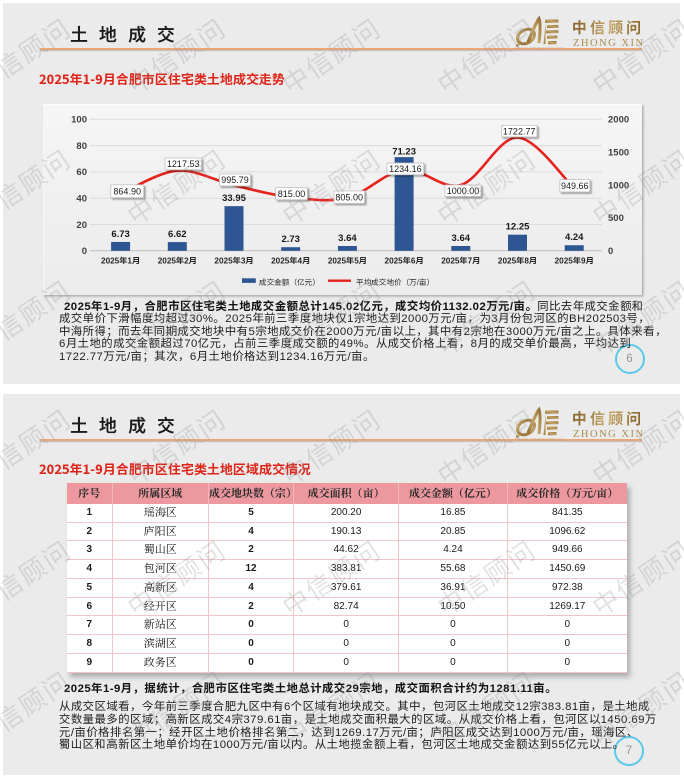 This screenshot has width=684, height=782. What do you see at coordinates (120, 234) in the screenshot?
I see `svg-text: 6.73` at bounding box center [120, 234].